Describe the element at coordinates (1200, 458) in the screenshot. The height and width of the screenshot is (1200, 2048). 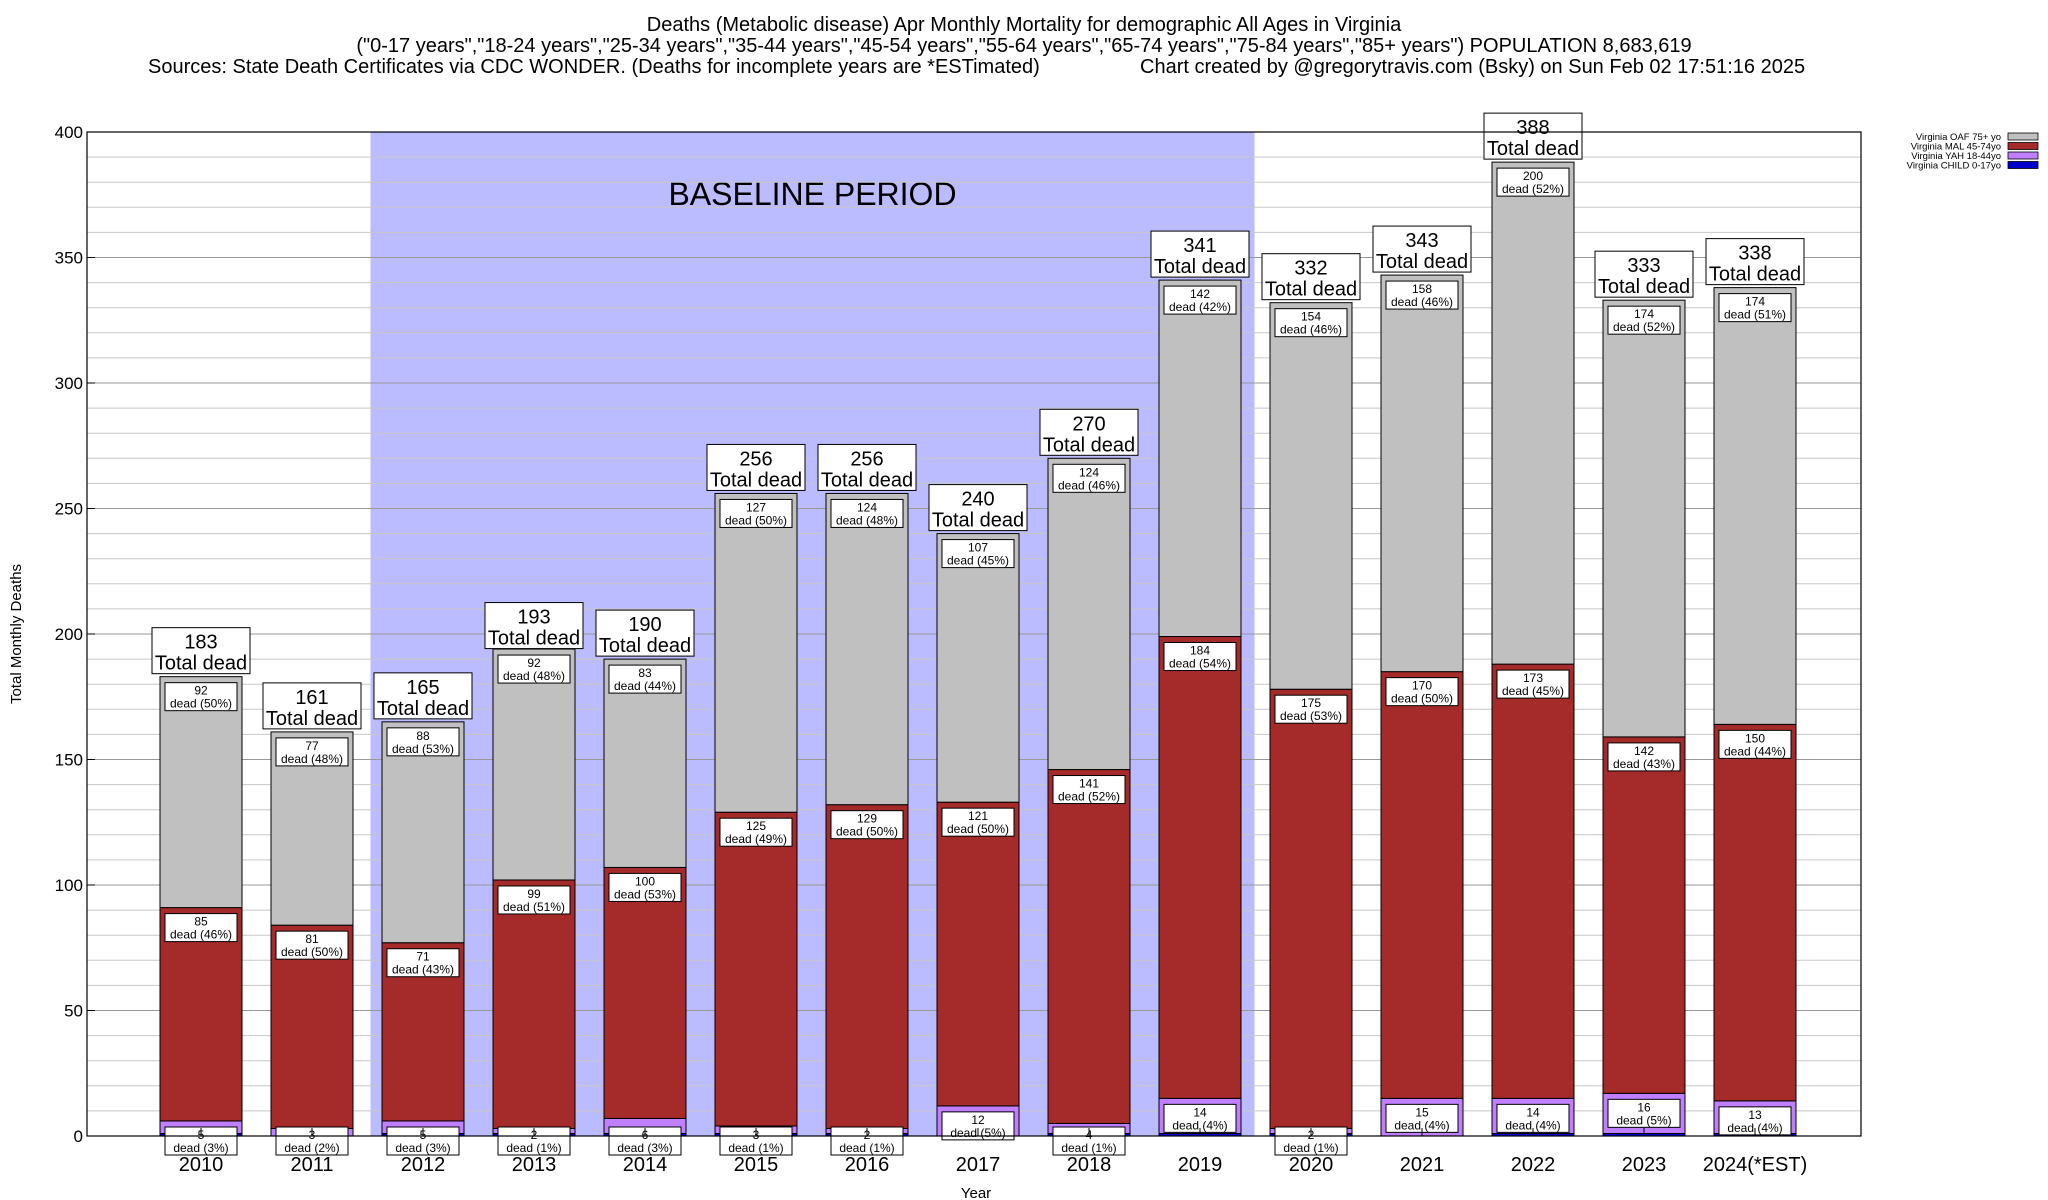
I see `bar-segment-oaf-2019` at that location.